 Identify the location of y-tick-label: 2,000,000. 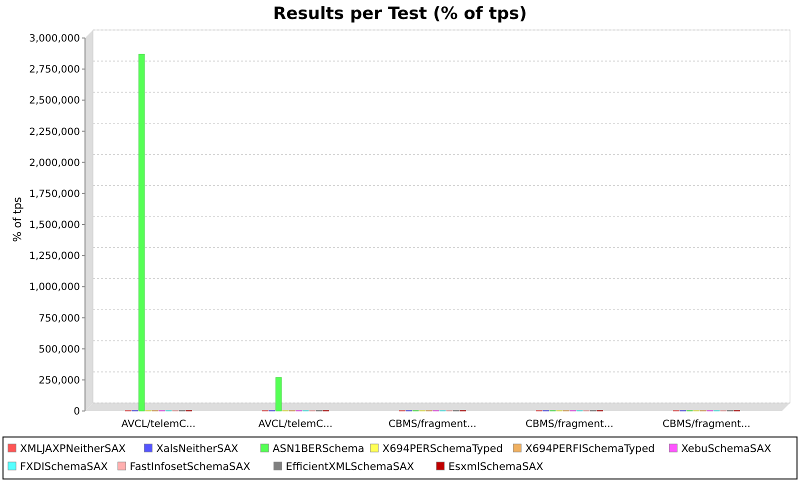
(54, 163).